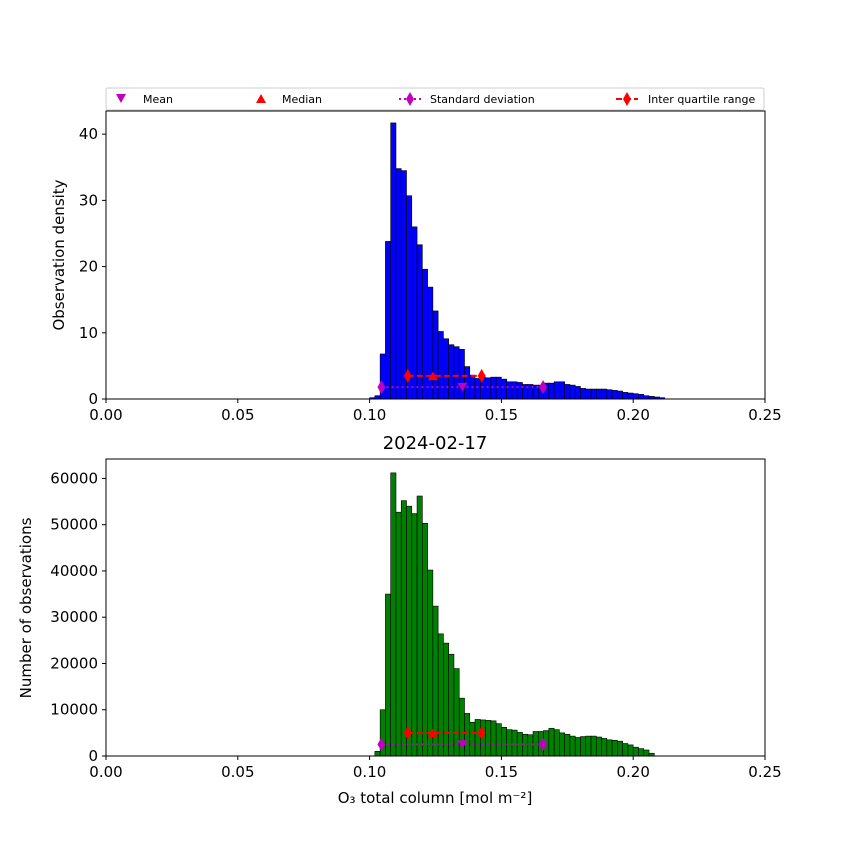 The image size is (850, 850). Describe the element at coordinates (369, 772) in the screenshot. I see `count-x-tick-label: 0.10` at that location.